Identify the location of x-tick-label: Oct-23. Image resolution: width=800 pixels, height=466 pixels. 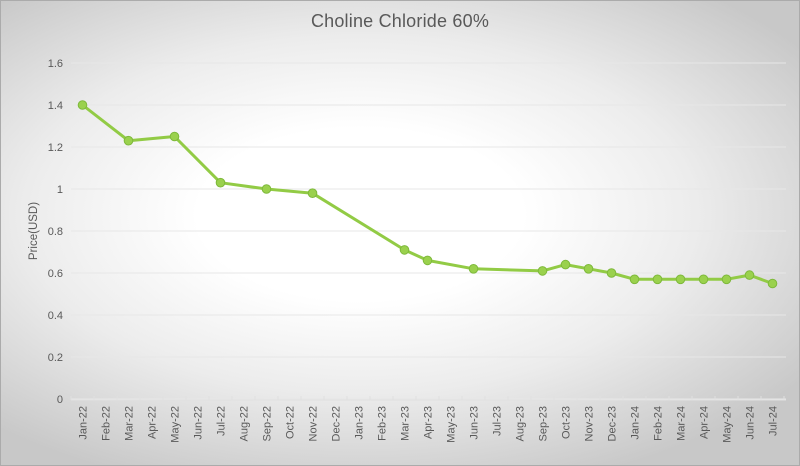
(567, 422).